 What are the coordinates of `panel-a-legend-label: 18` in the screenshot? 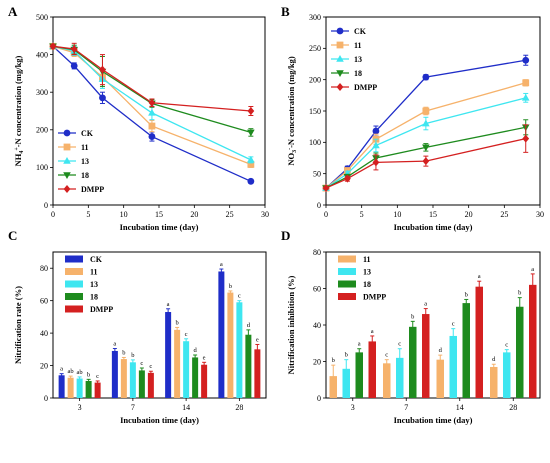 It's located at (85, 175).